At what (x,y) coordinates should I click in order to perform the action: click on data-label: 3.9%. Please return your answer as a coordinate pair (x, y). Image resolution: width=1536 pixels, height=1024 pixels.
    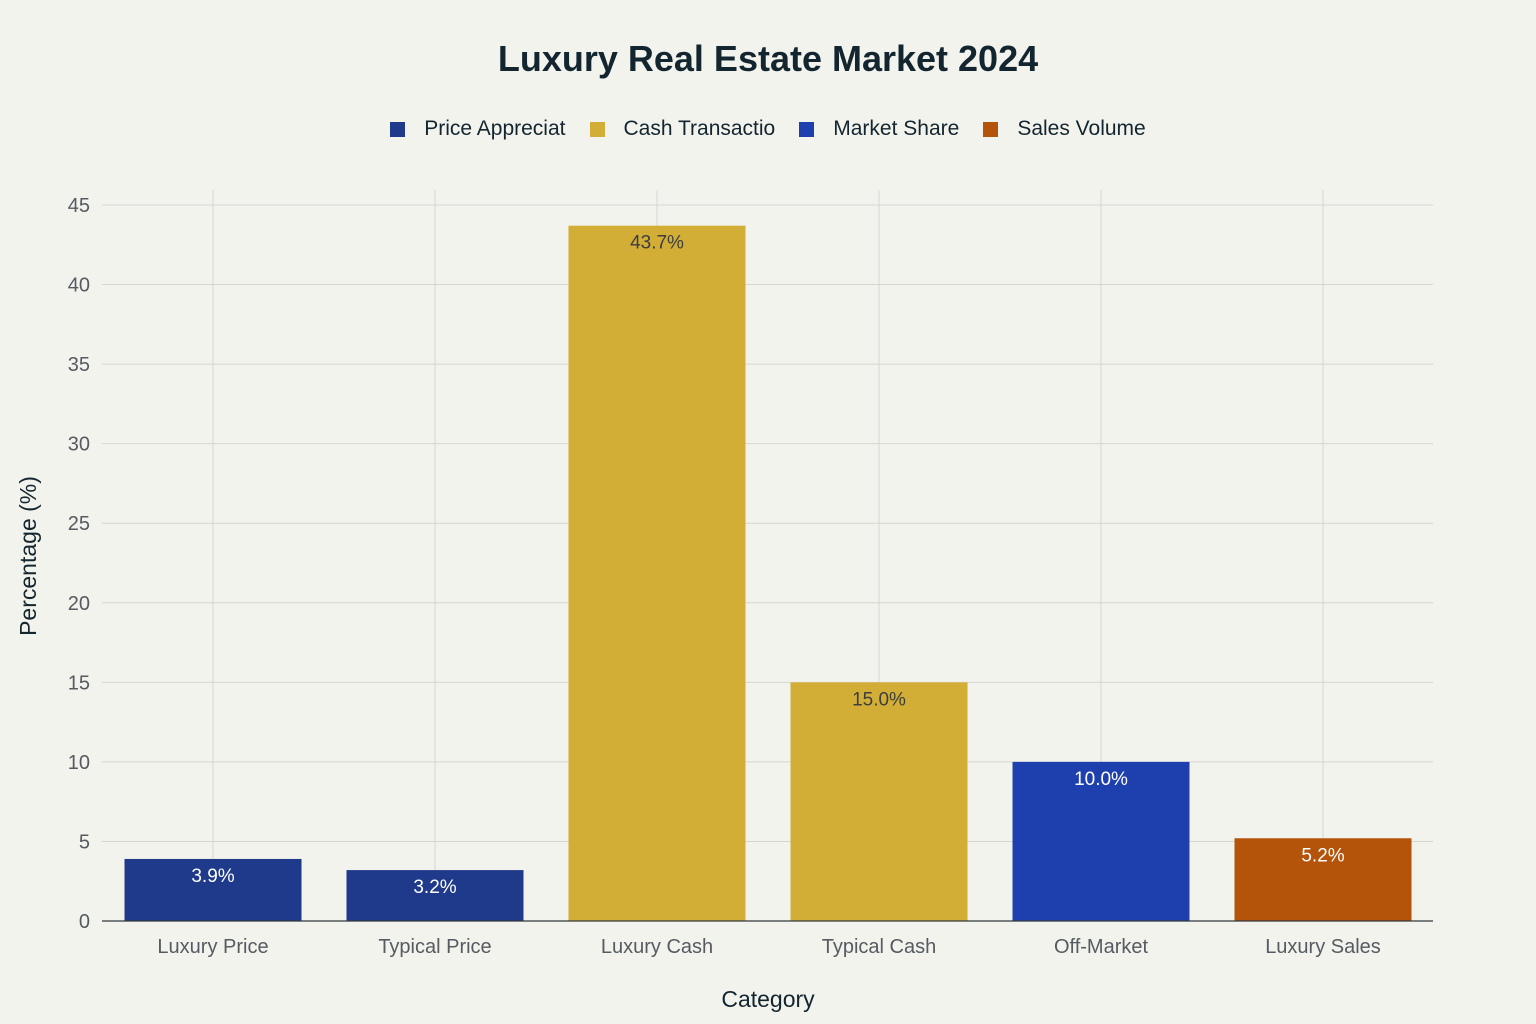
    Looking at the image, I should click on (212, 876).